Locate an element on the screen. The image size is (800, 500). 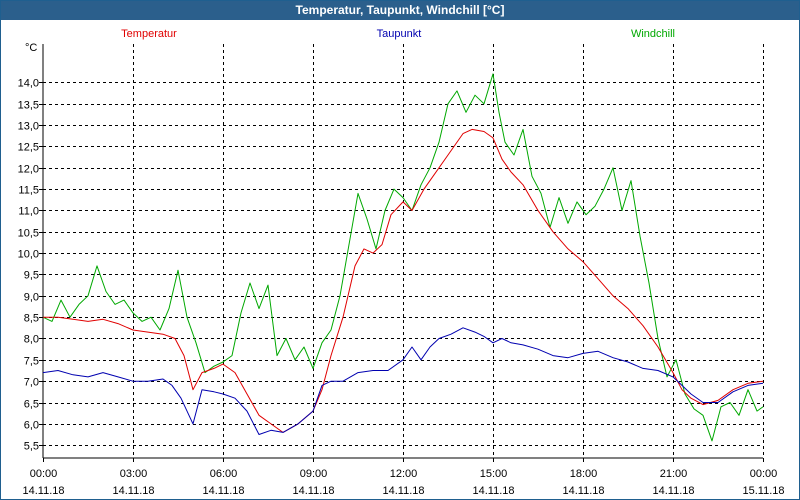
y-tick-label: 7,0 is located at coordinates (31, 383).